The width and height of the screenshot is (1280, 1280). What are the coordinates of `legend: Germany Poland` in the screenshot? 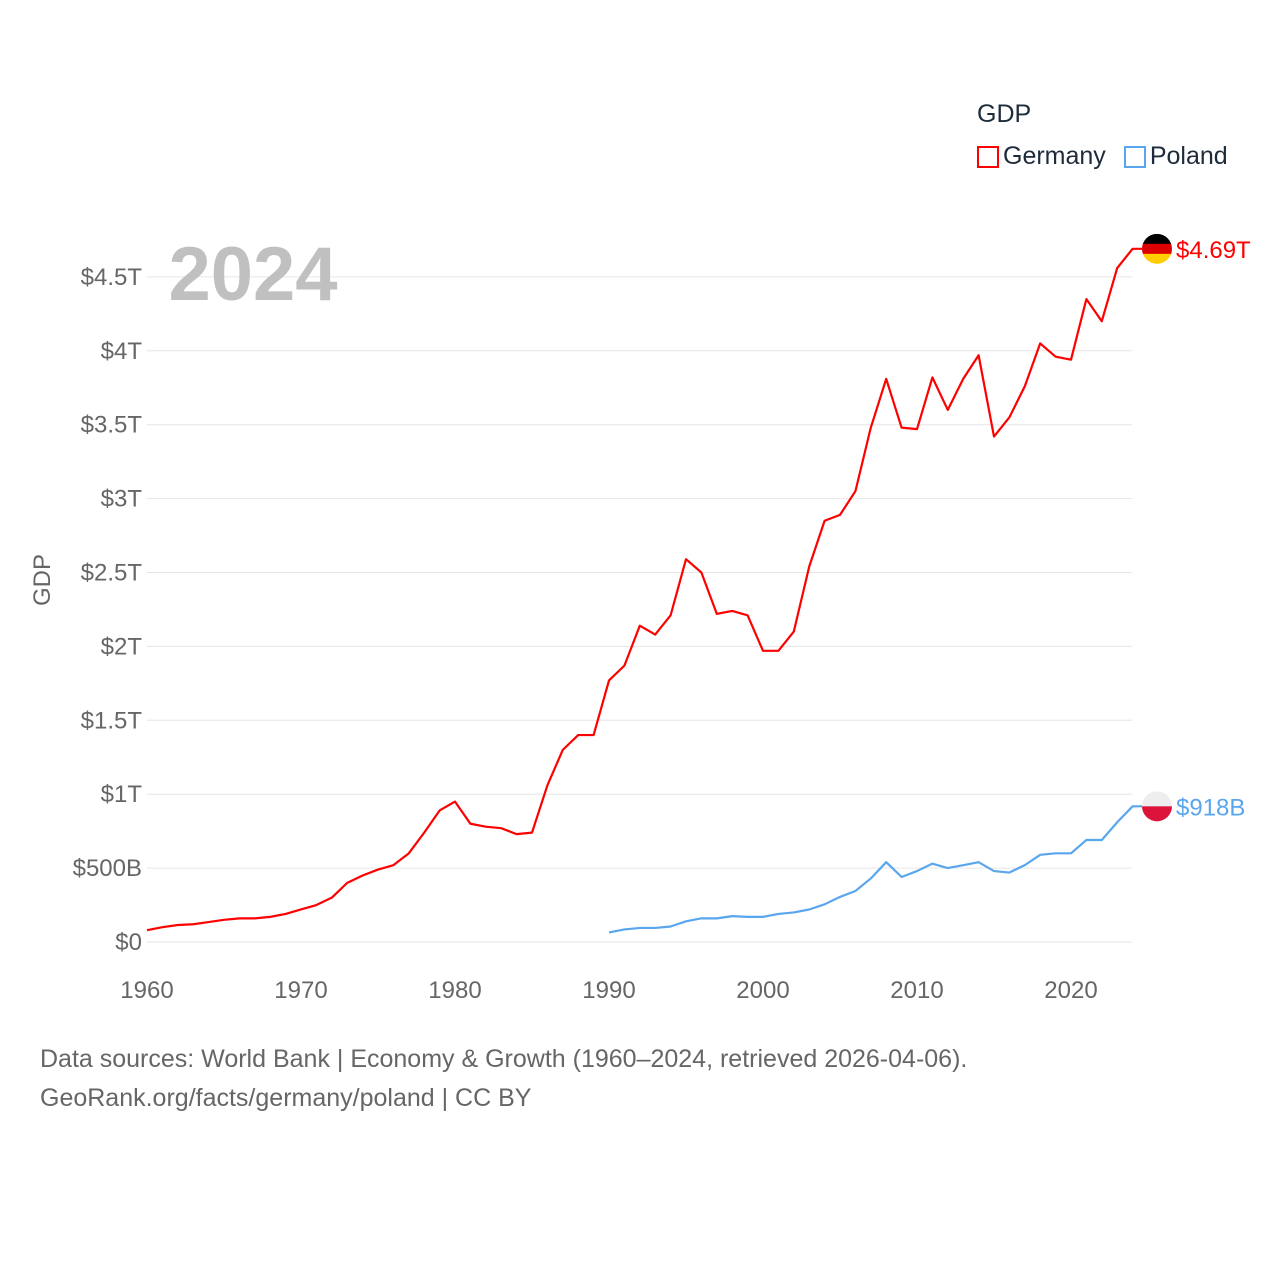 It's located at (1102, 156).